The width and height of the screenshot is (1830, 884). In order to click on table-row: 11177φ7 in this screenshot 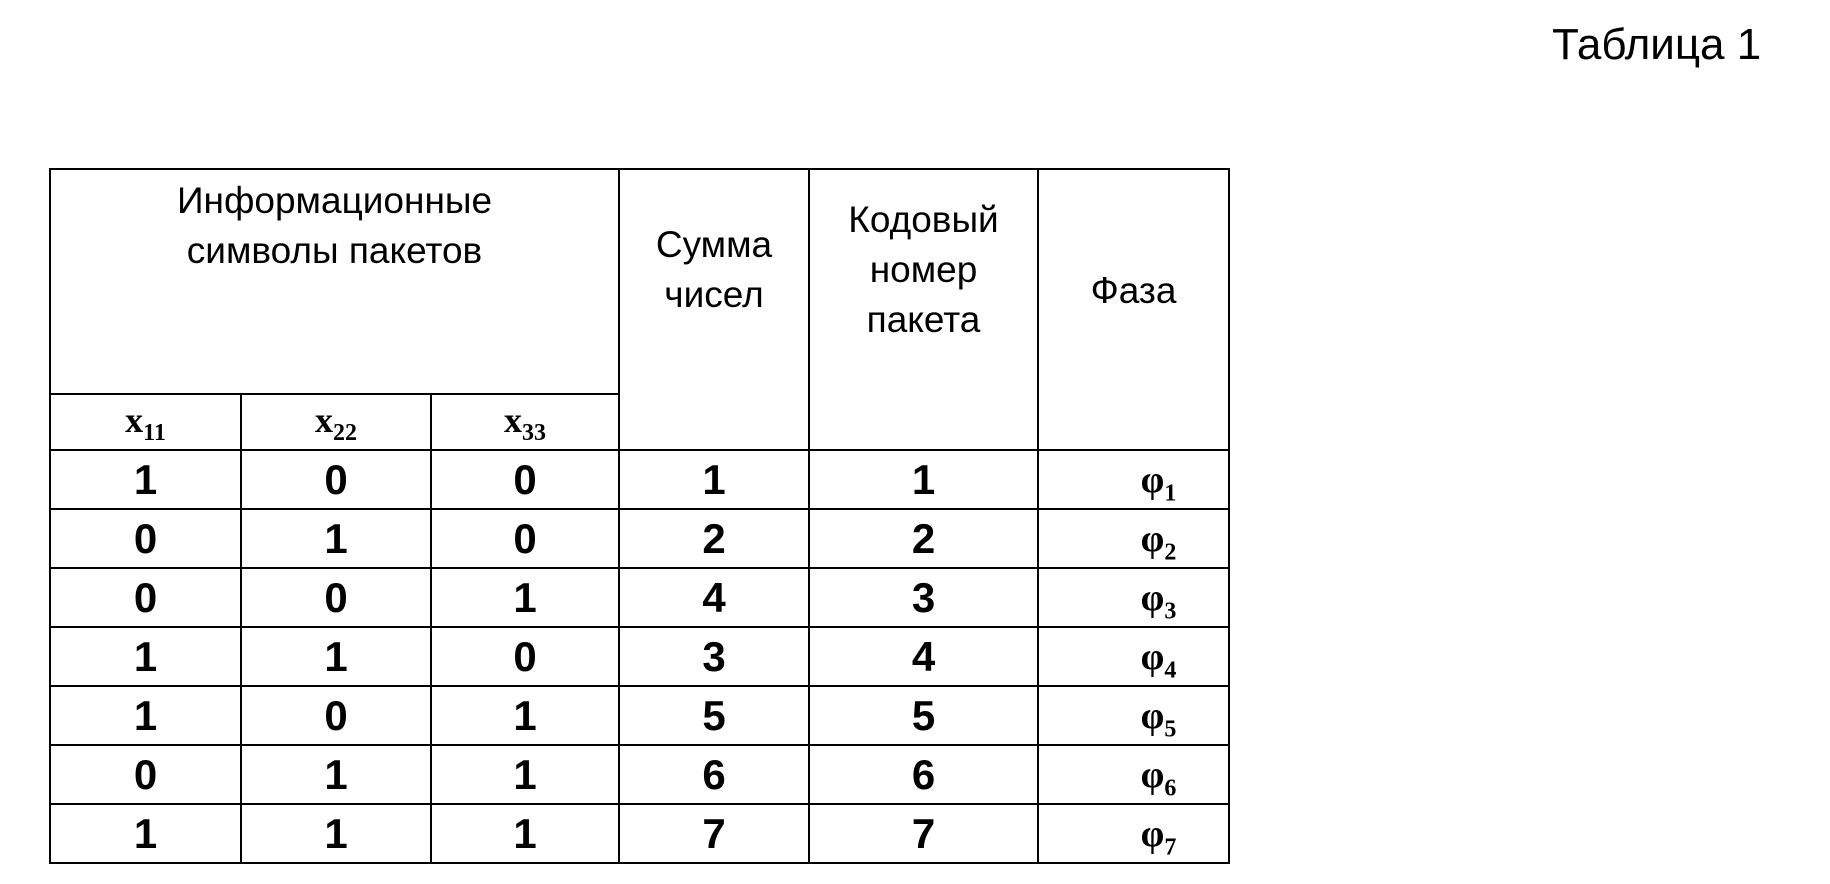, I will do `click(639, 833)`.